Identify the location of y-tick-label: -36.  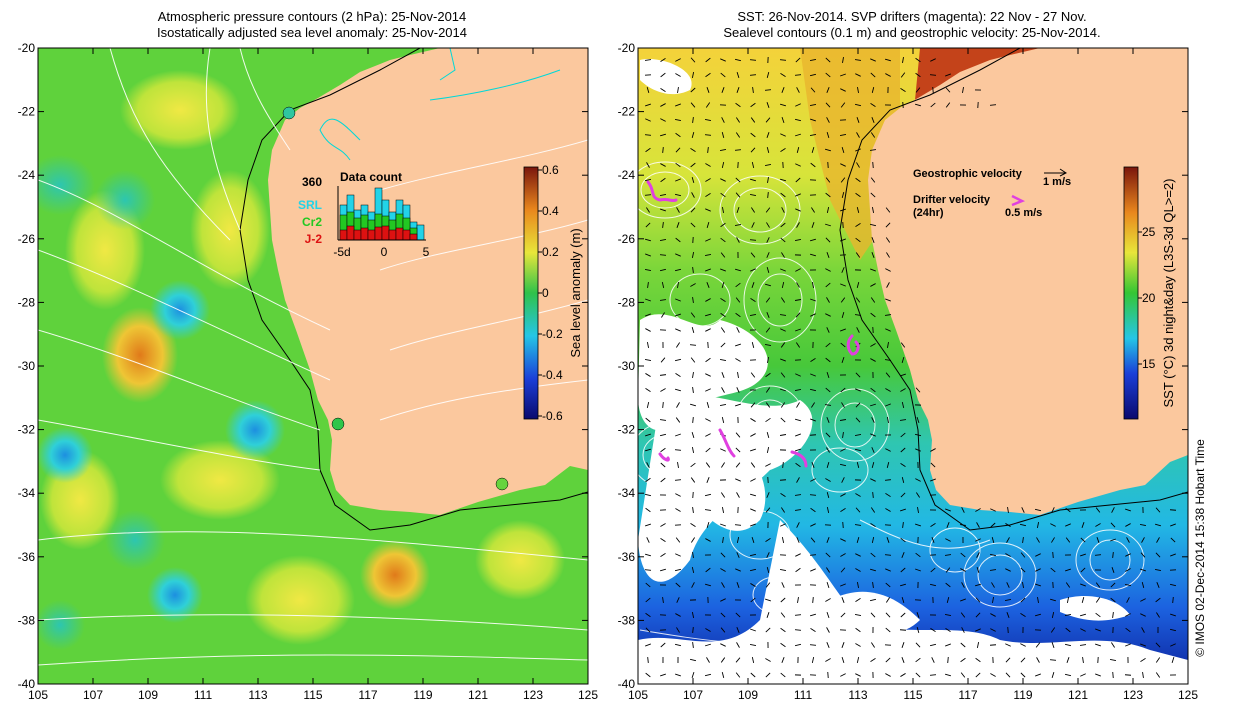
(627, 557).